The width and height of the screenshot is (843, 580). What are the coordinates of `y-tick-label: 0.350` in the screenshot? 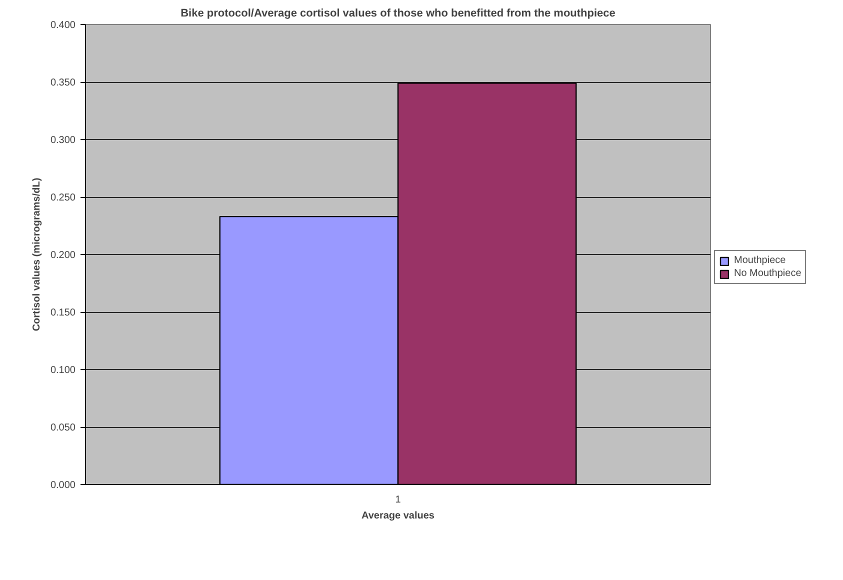 It's located at (63, 83).